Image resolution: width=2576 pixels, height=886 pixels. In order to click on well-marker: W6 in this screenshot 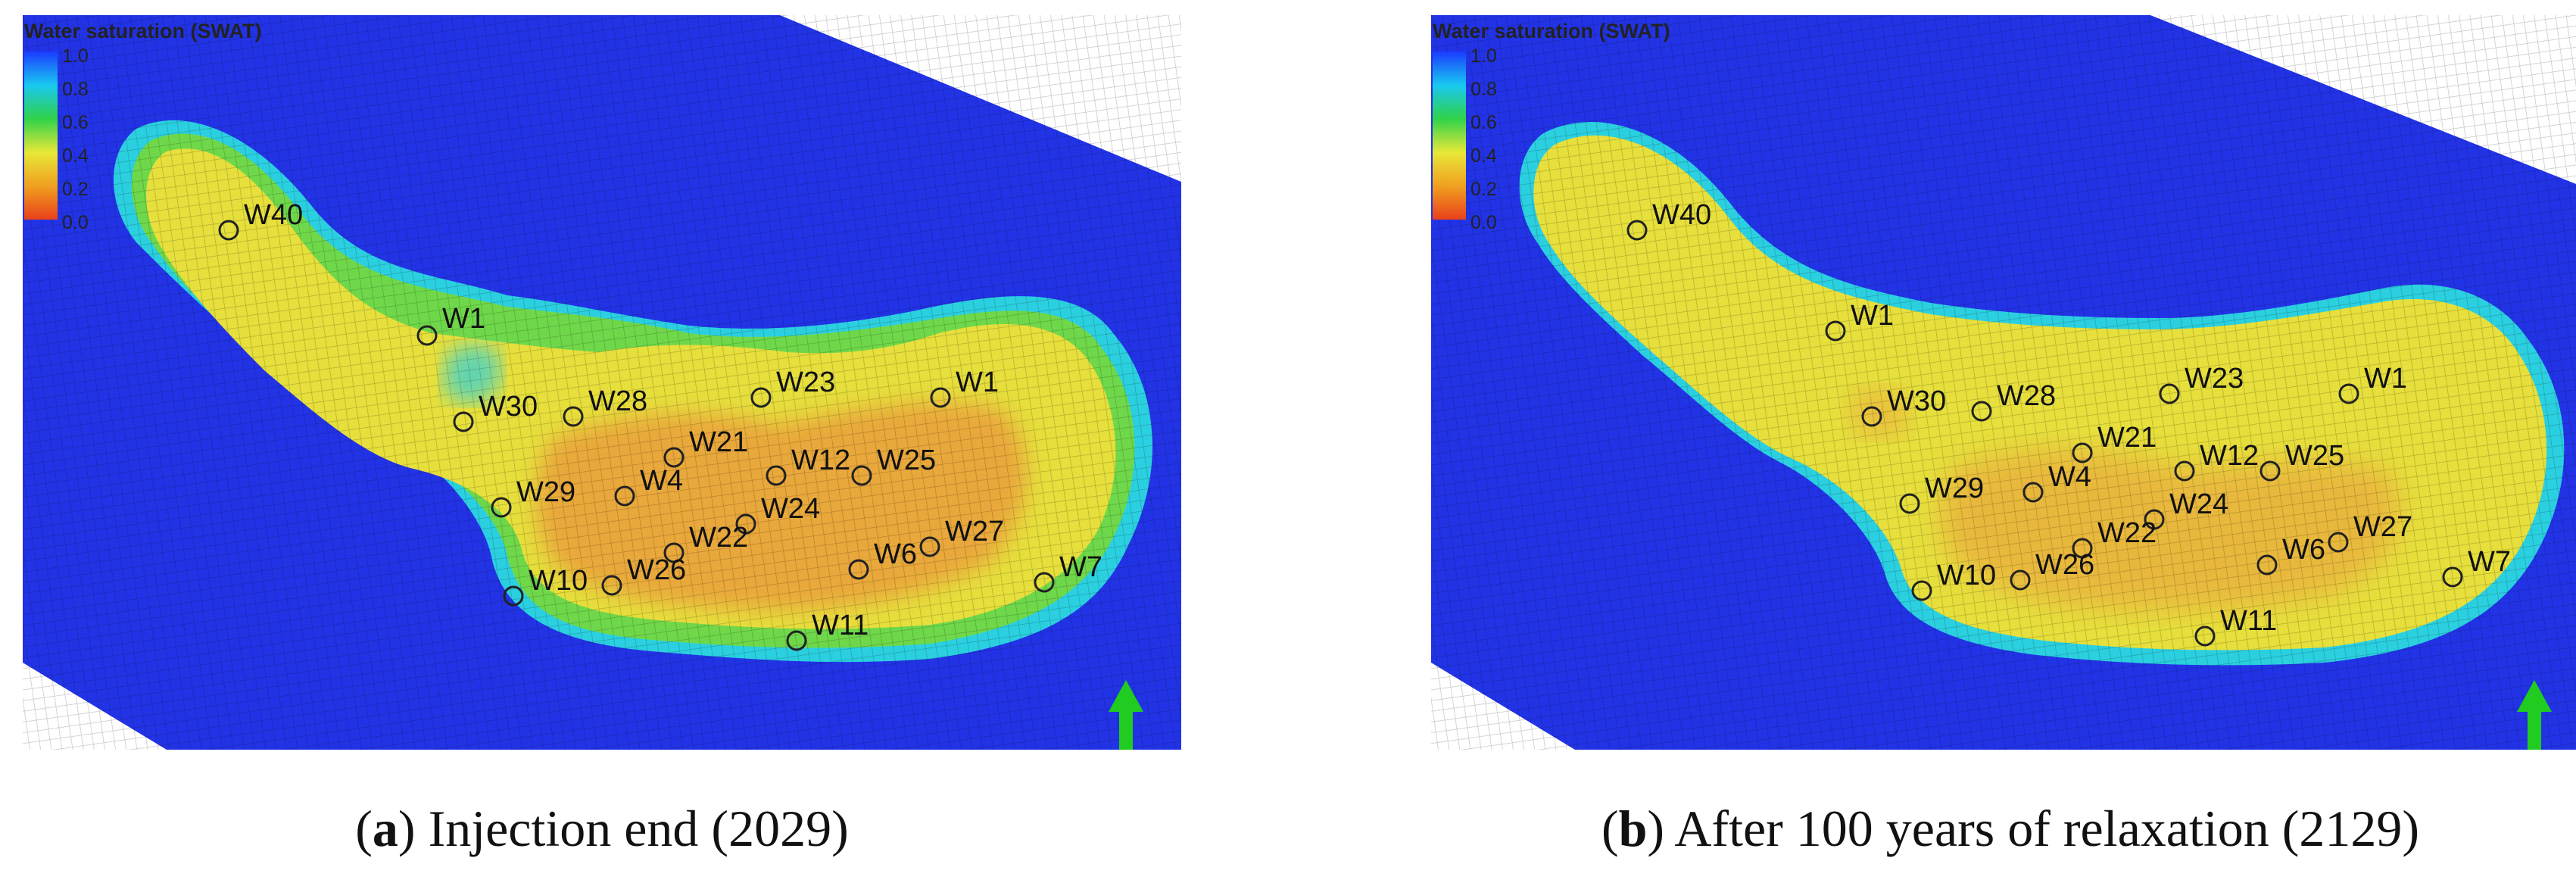, I will do `click(882, 559)`.